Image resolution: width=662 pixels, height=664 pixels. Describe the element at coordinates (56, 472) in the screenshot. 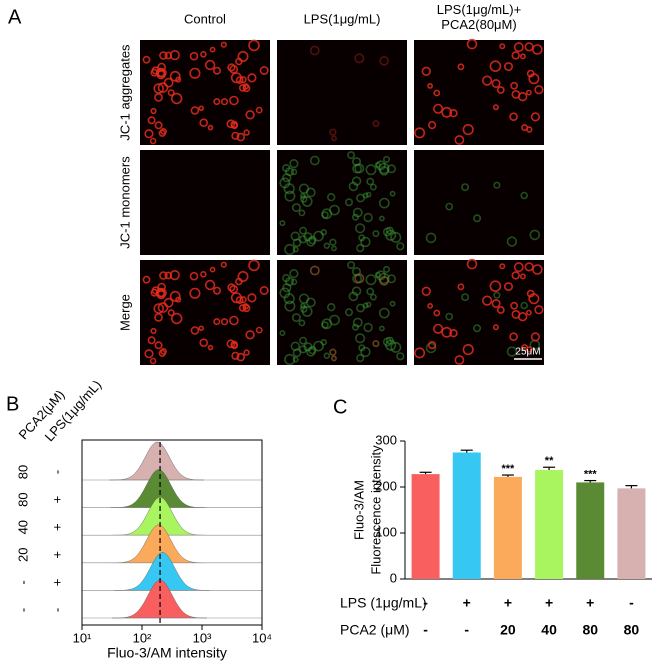

I see `lps-label: -` at that location.